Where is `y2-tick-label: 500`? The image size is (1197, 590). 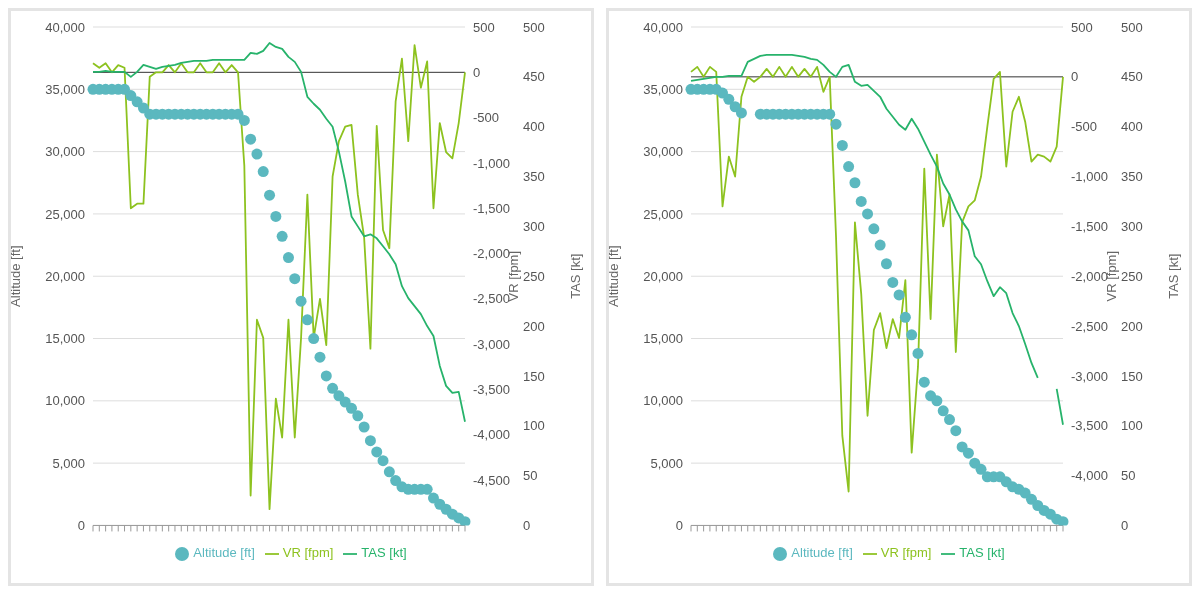 y2-tick-label: 500 is located at coordinates (484, 27).